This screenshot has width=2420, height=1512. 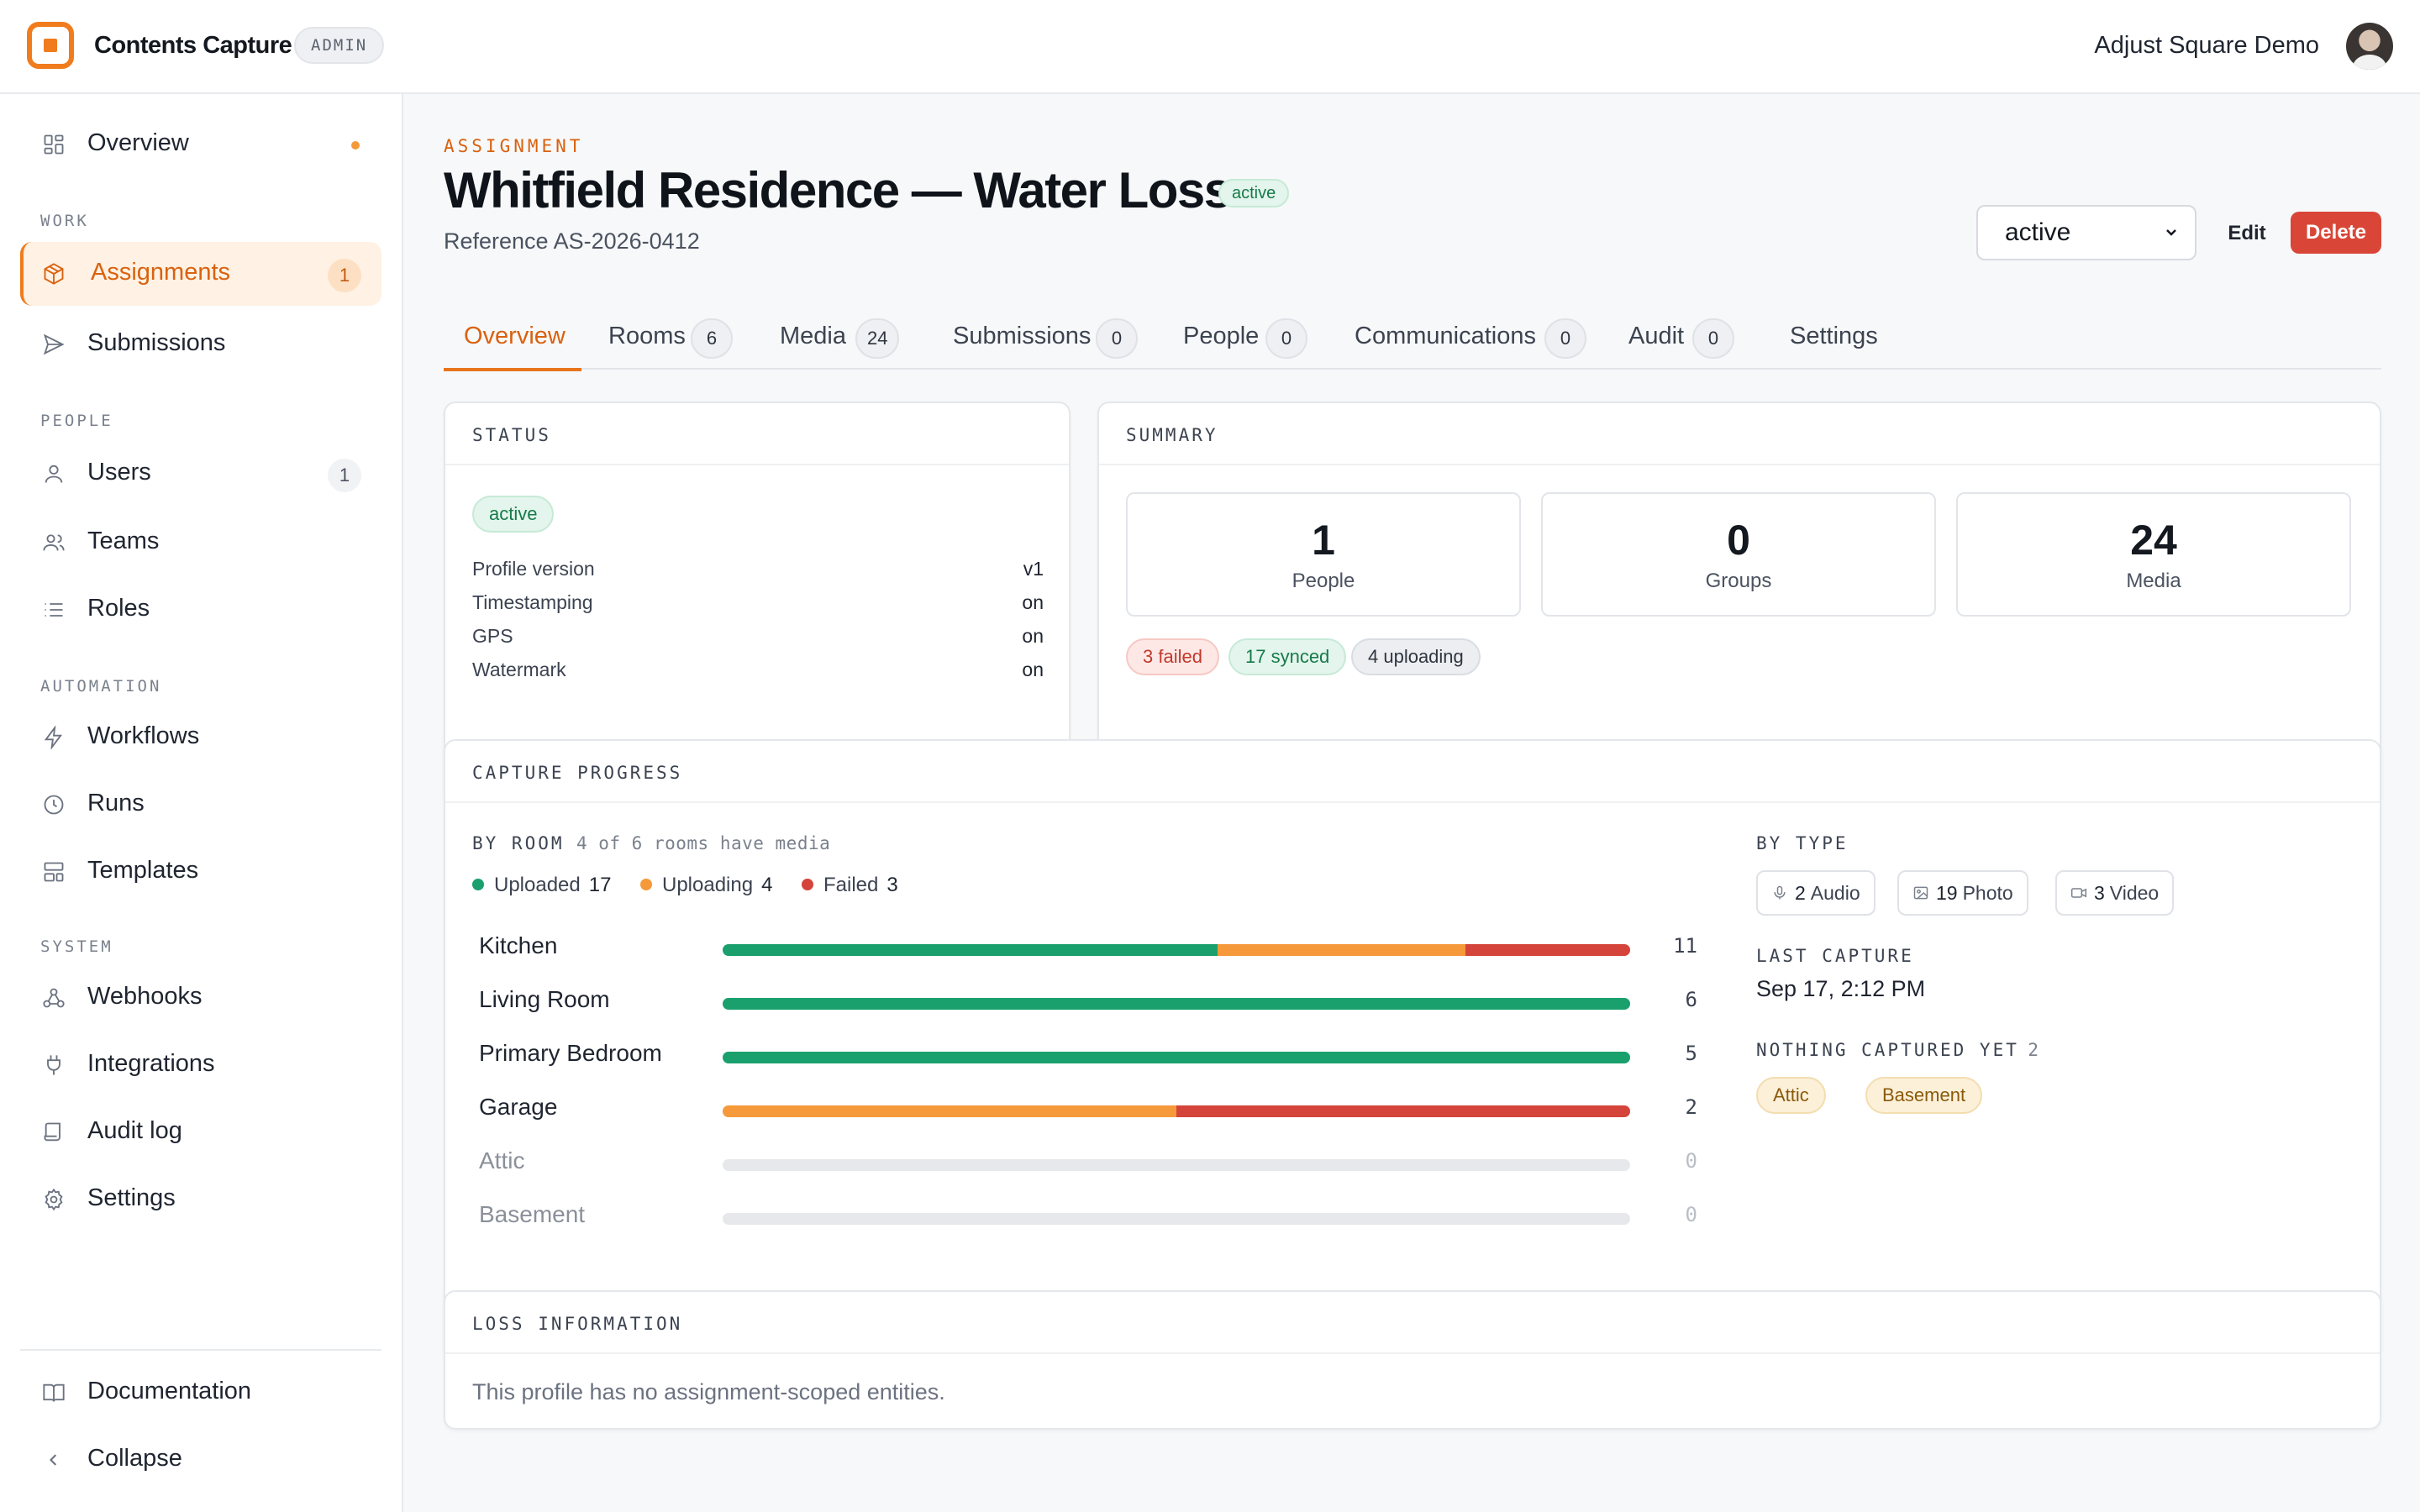 What do you see at coordinates (1033, 569) in the screenshot?
I see `row-value: v1` at bounding box center [1033, 569].